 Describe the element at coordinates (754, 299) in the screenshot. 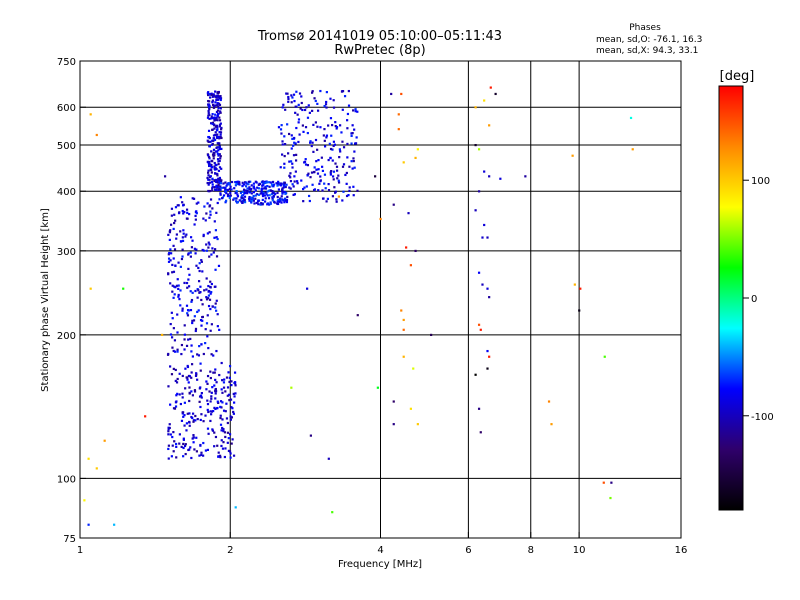

I see `colorbar-tick-label: 0` at that location.